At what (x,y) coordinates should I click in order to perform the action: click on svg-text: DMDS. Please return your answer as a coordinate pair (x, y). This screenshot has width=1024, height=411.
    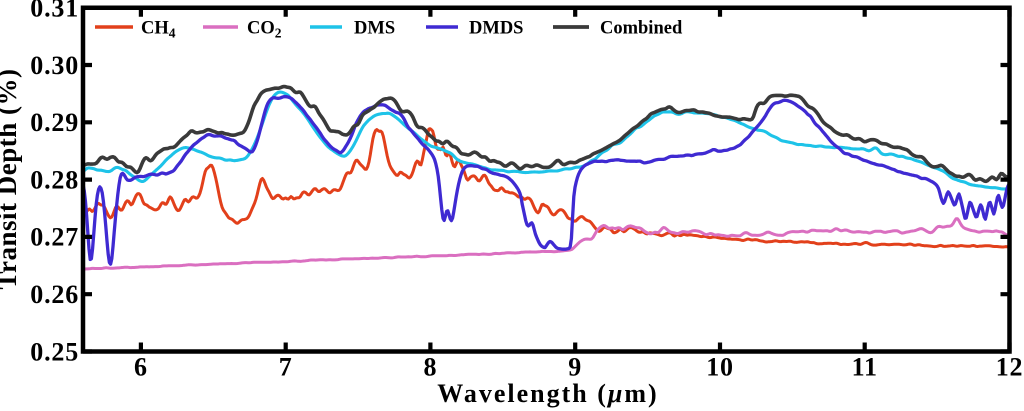
    Looking at the image, I should click on (496, 29).